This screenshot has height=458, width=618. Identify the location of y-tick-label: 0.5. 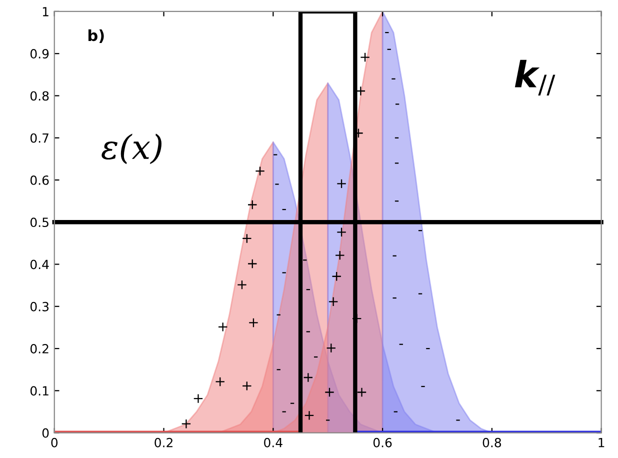
(39, 223).